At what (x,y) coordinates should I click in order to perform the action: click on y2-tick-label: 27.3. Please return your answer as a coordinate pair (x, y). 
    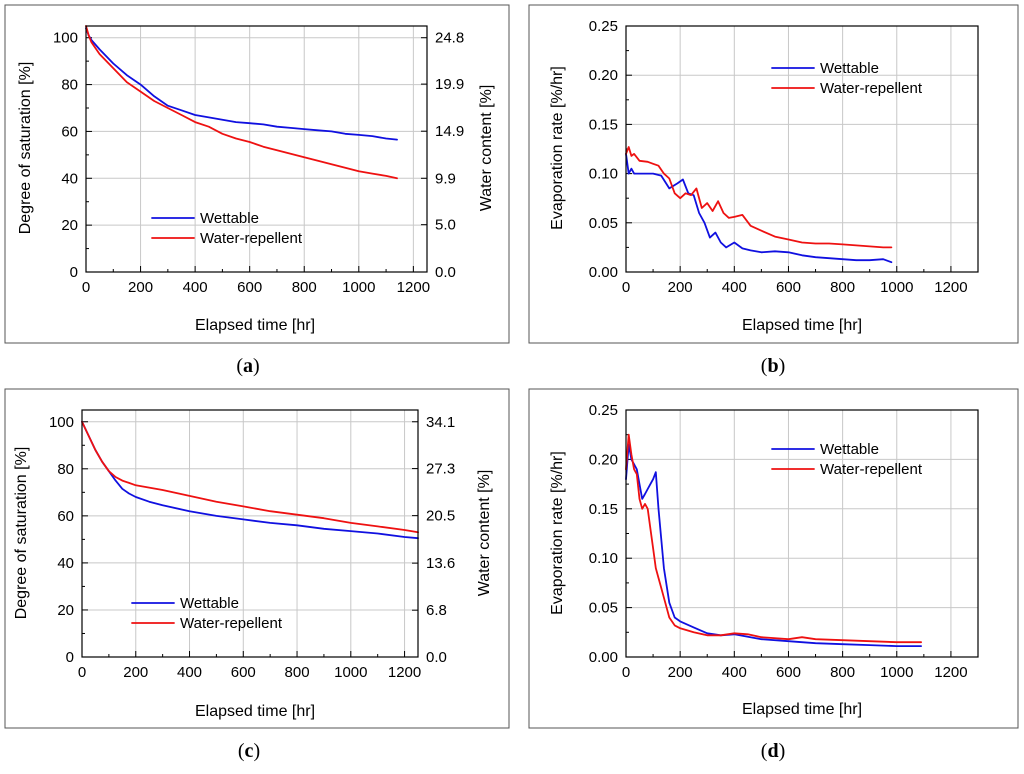
    Looking at the image, I should click on (440, 469).